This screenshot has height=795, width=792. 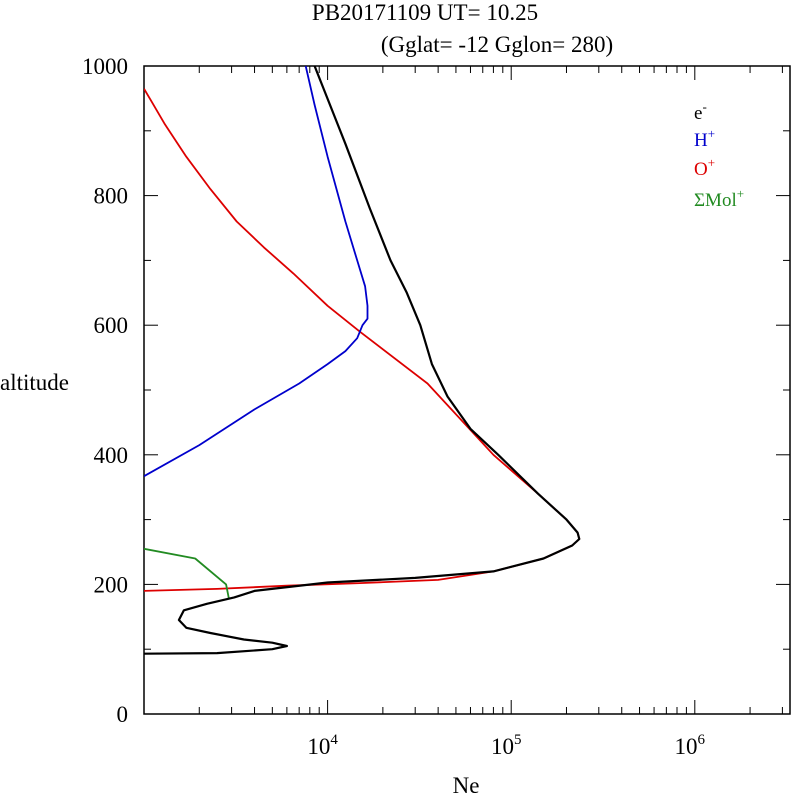 I want to click on x-tick-label: 10⁴, so click(x=322, y=745).